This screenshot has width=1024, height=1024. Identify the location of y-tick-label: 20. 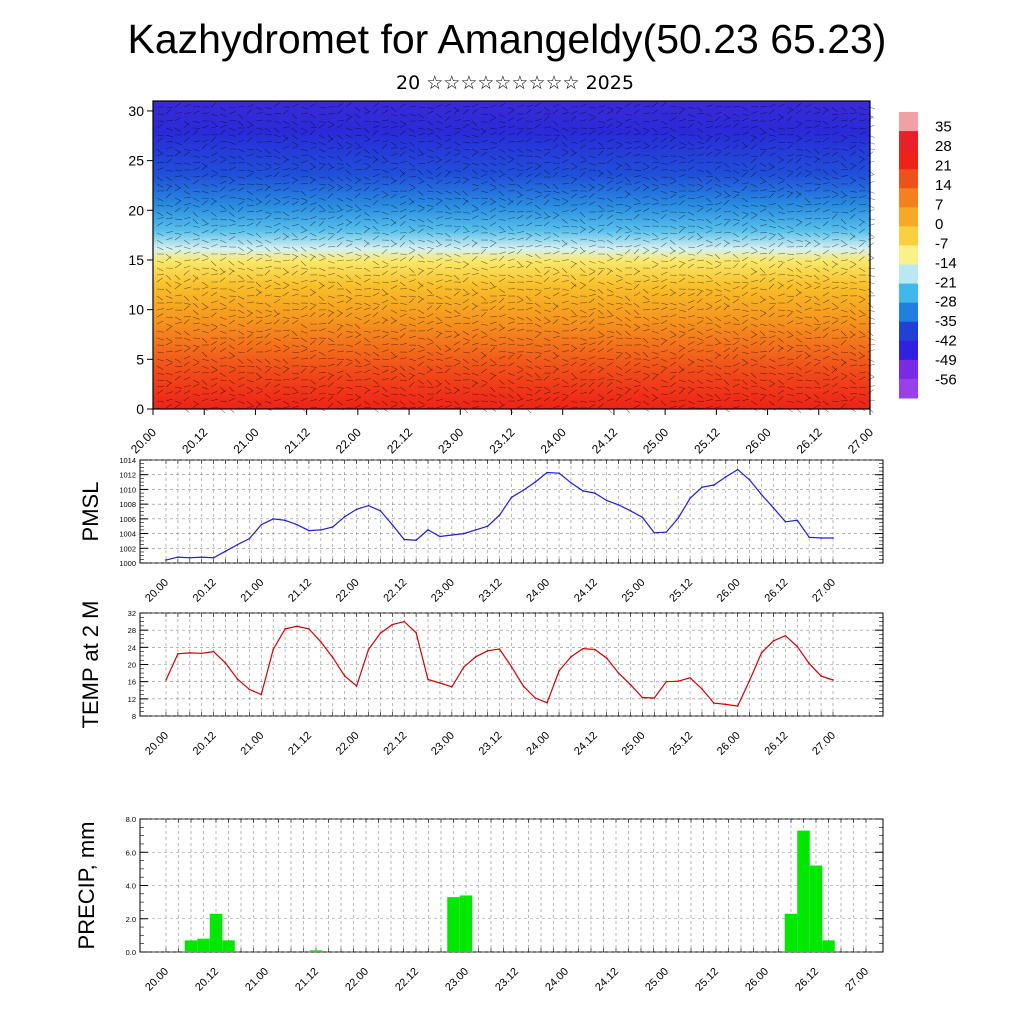
(136, 210).